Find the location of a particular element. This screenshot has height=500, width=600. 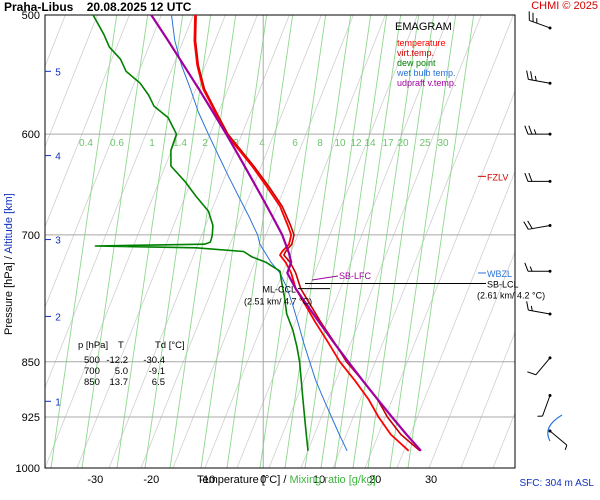

mixing-ratio-label: 1 is located at coordinates (152, 143).